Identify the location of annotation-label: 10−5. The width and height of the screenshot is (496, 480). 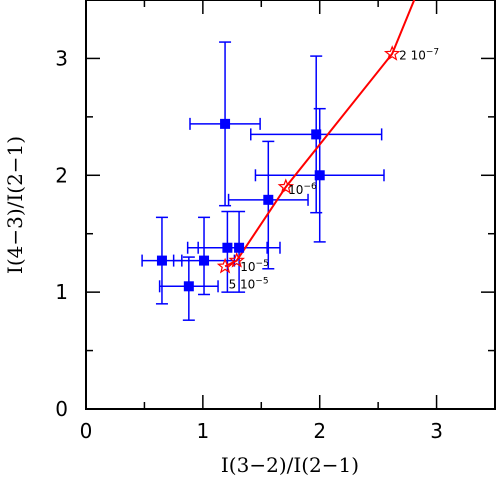
(254, 266).